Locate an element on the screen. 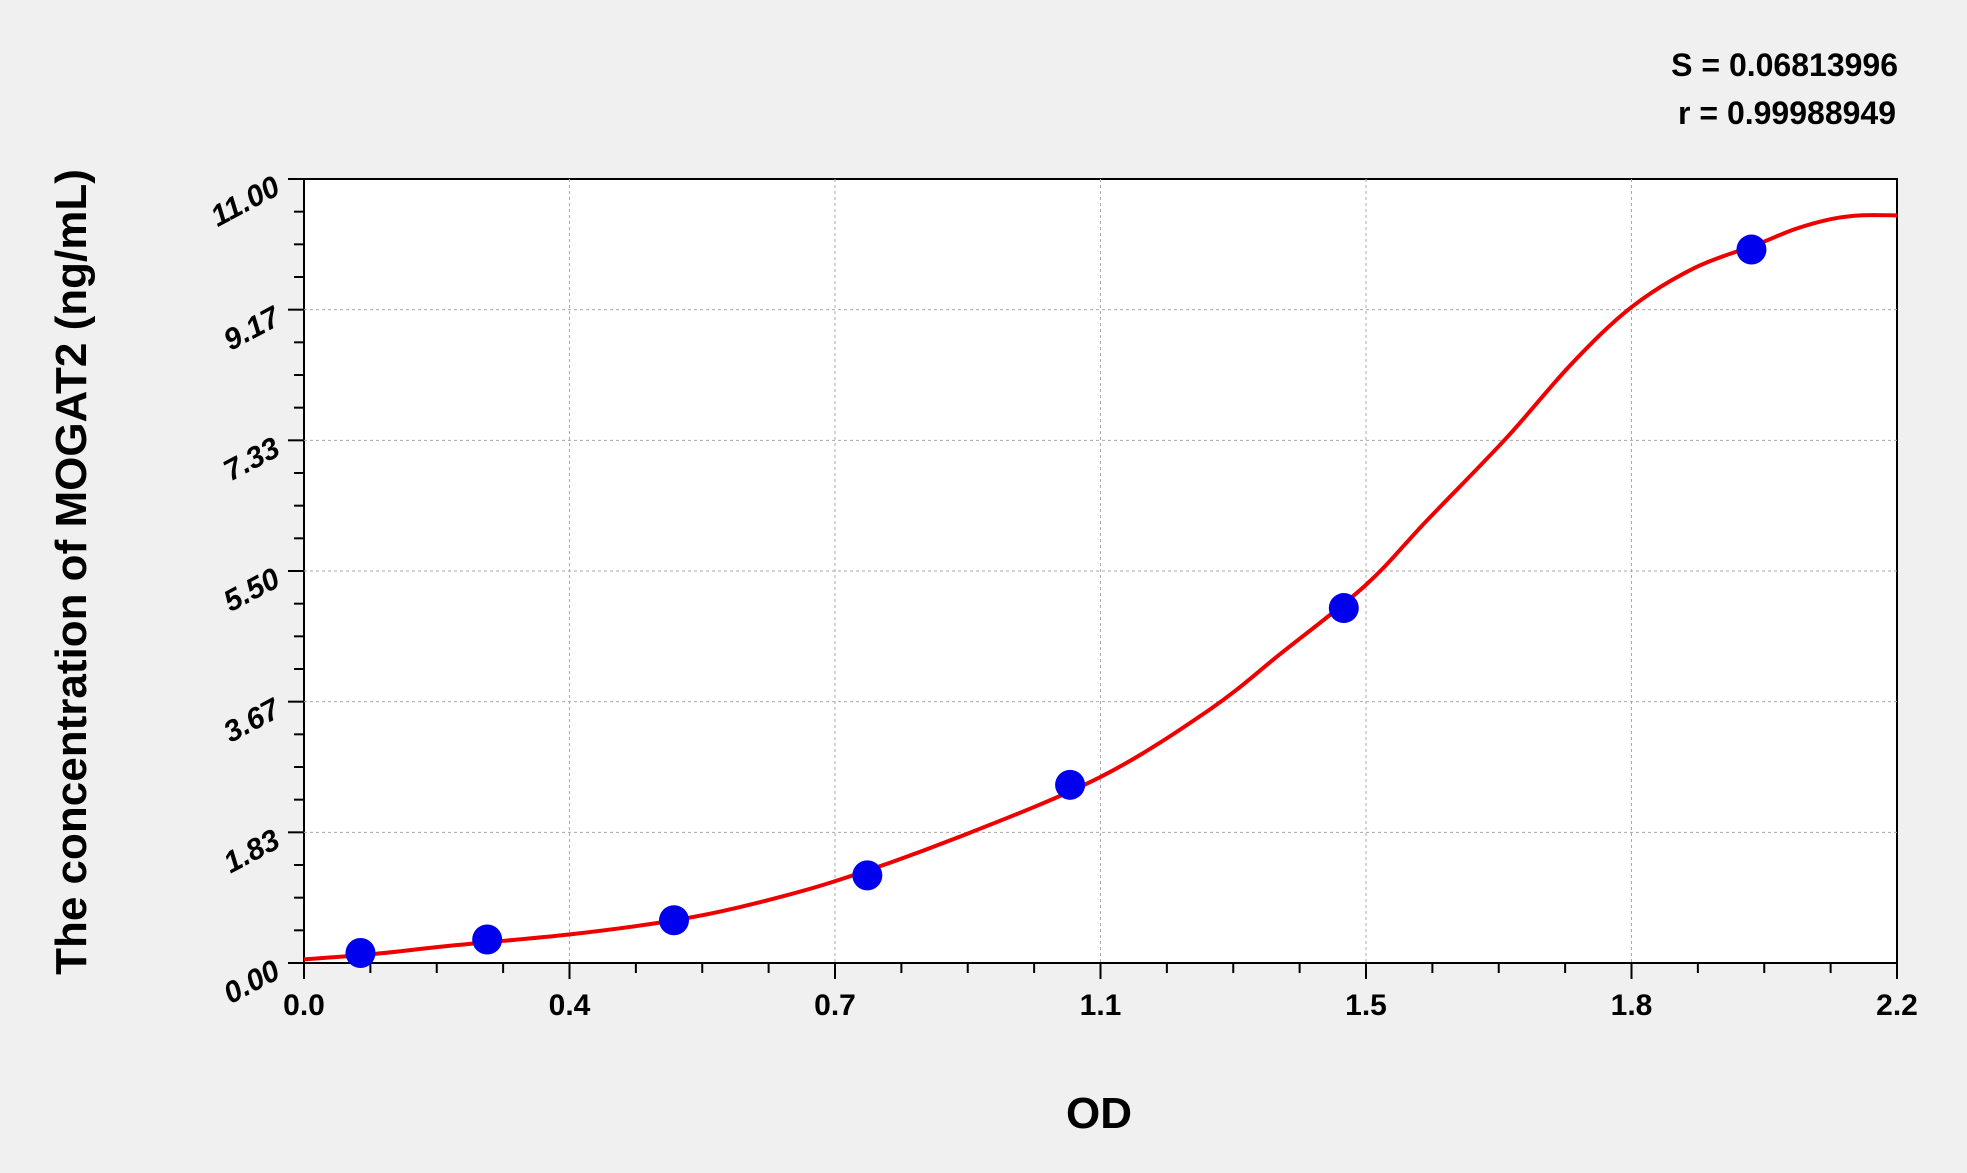  x-tick-label: 0.0 is located at coordinates (304, 1005).